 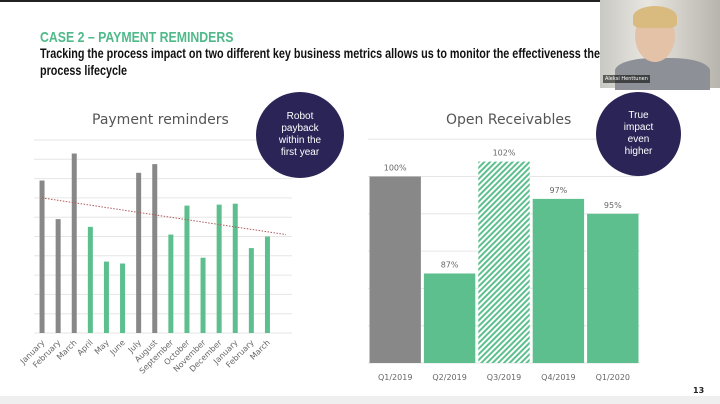 What do you see at coordinates (699, 390) in the screenshot?
I see `page-number: 13` at bounding box center [699, 390].